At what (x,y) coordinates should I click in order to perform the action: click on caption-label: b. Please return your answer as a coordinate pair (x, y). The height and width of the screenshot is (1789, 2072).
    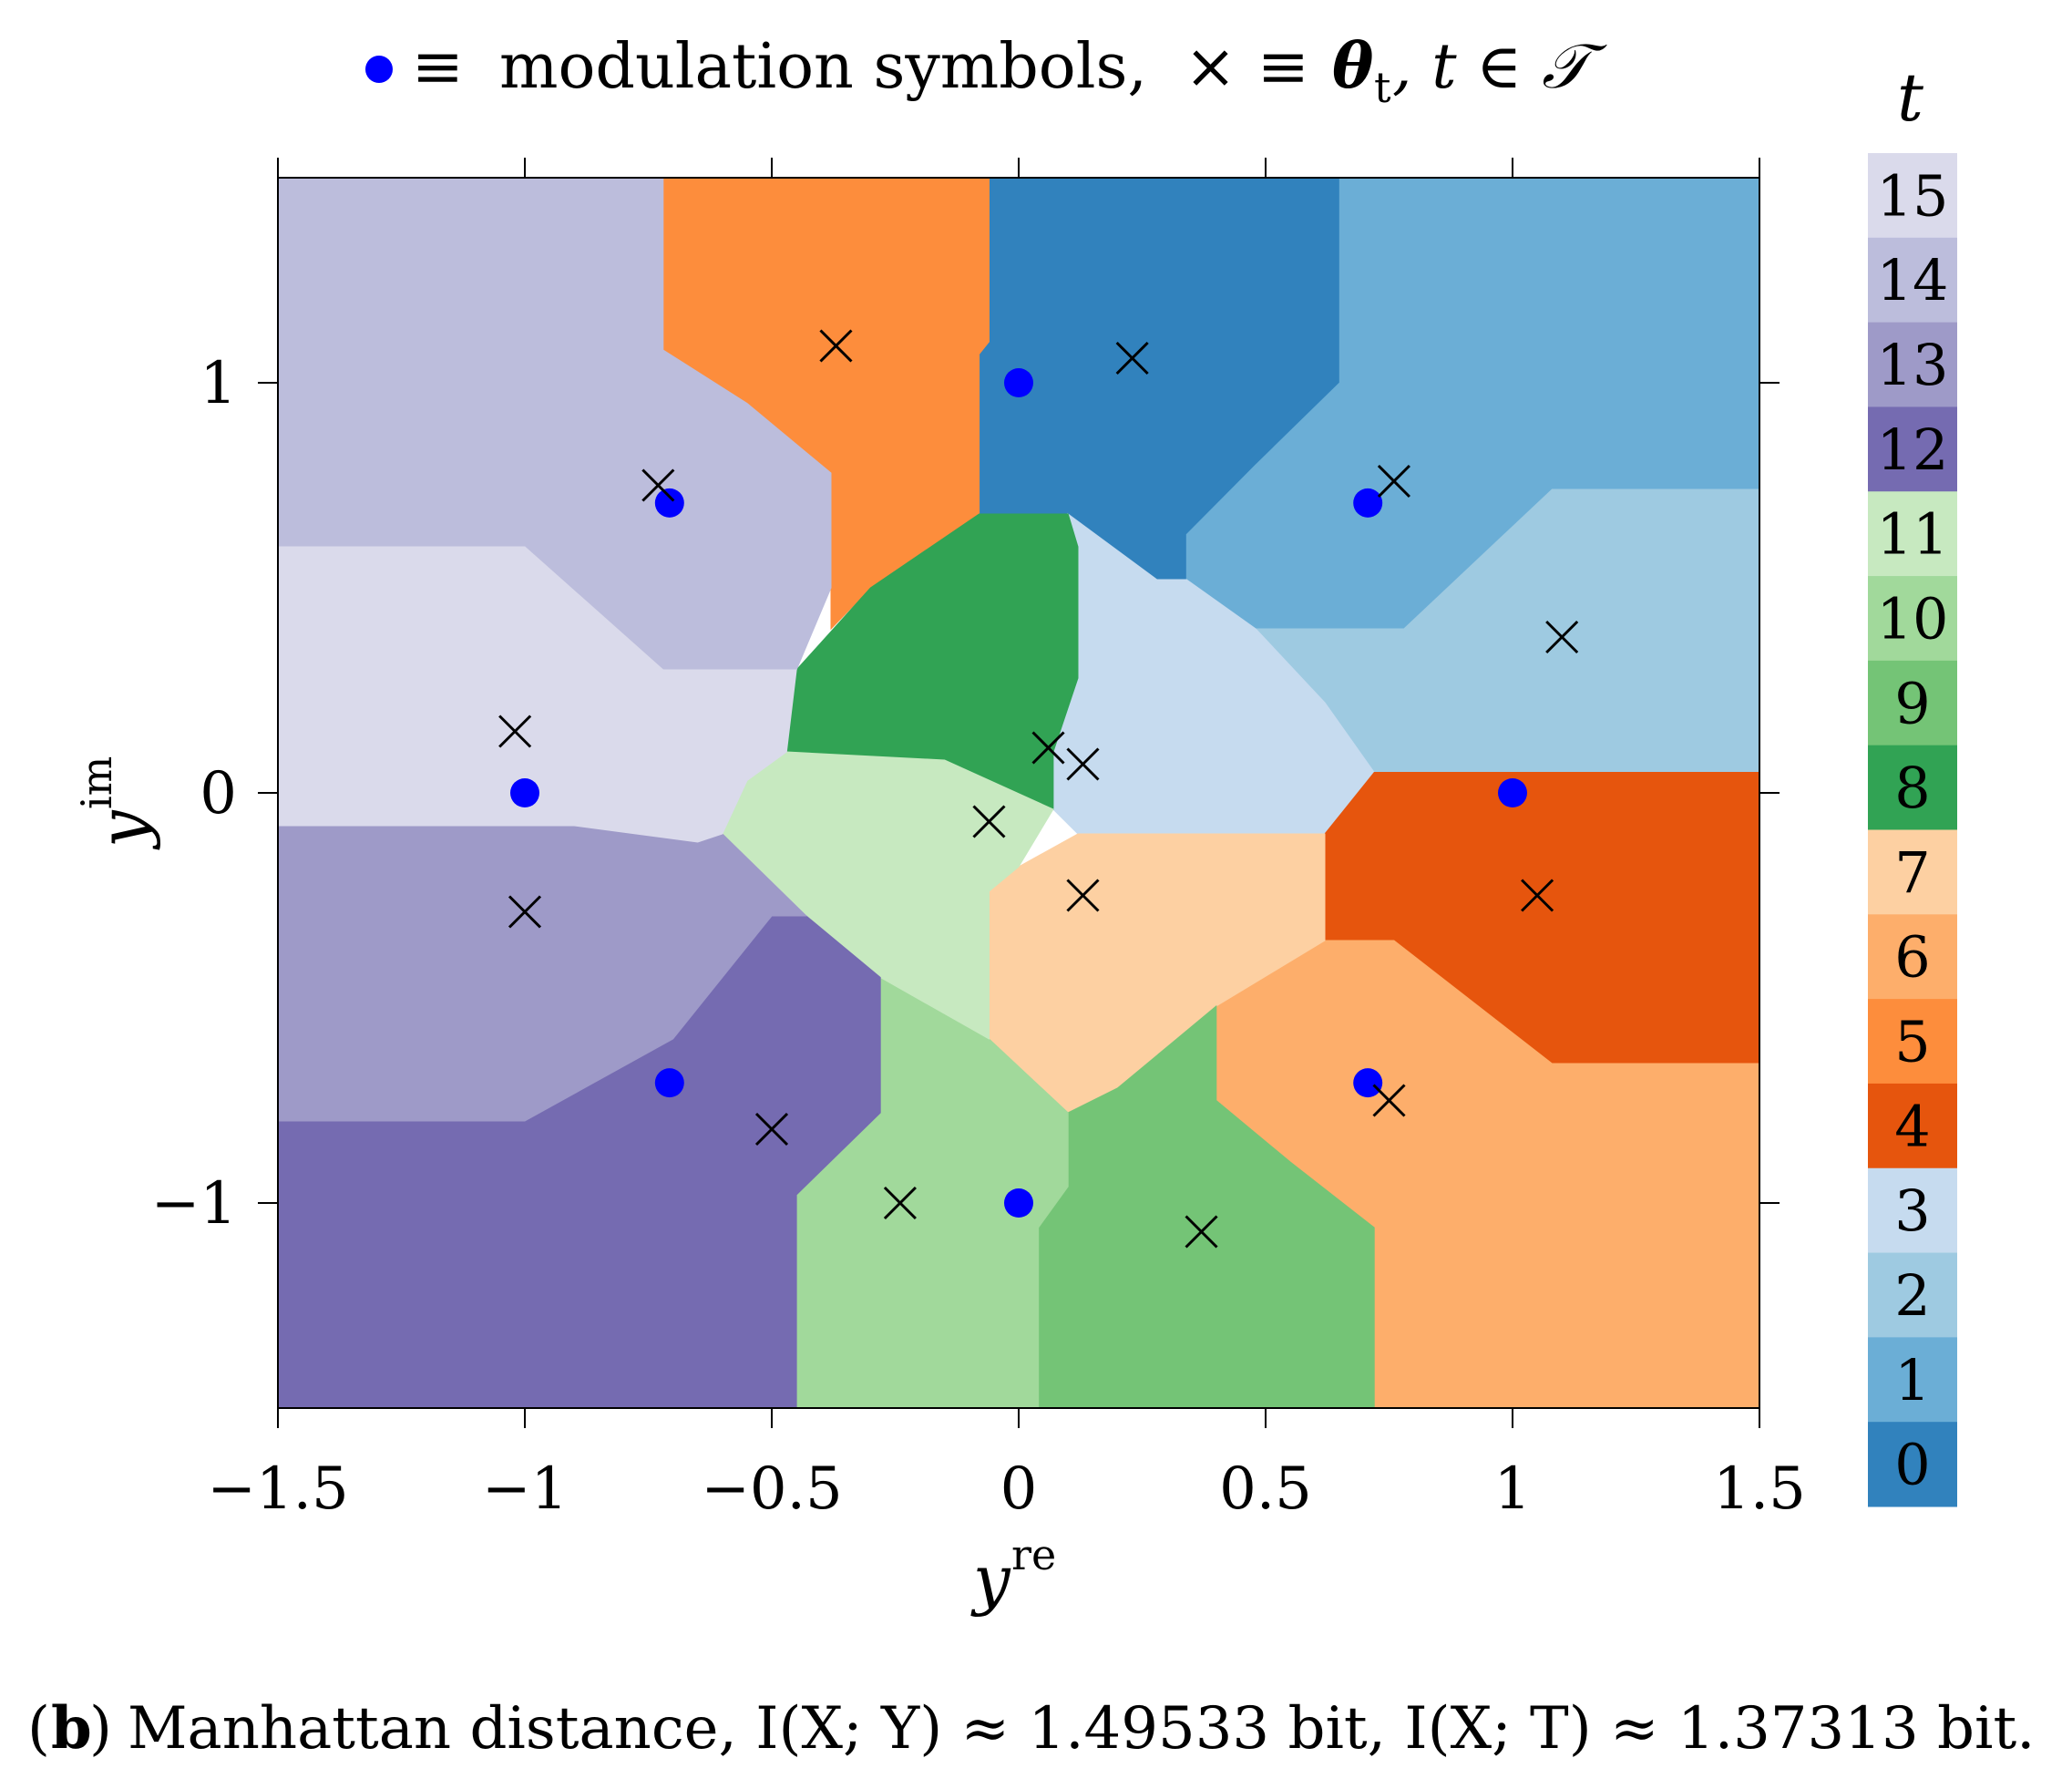
    Looking at the image, I should click on (71, 1728).